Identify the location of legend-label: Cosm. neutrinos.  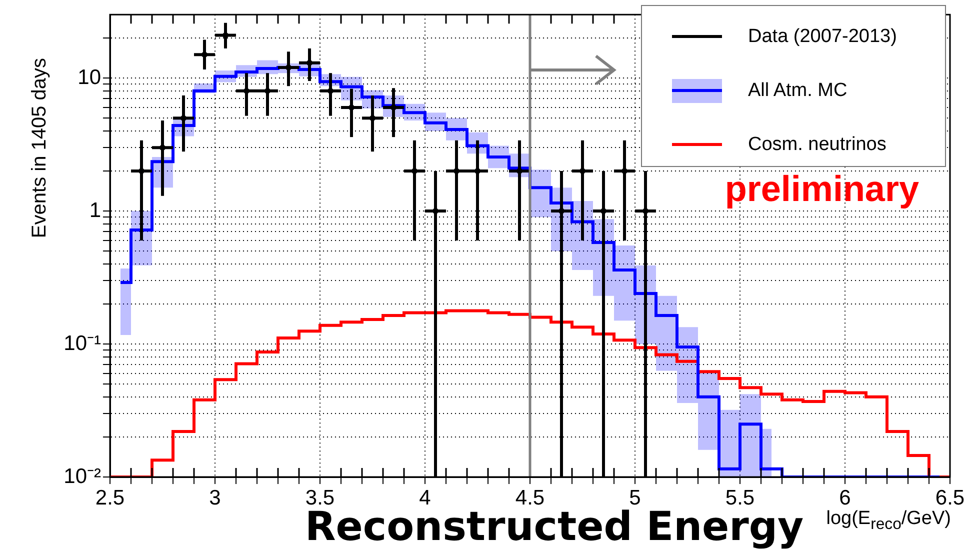
(817, 145).